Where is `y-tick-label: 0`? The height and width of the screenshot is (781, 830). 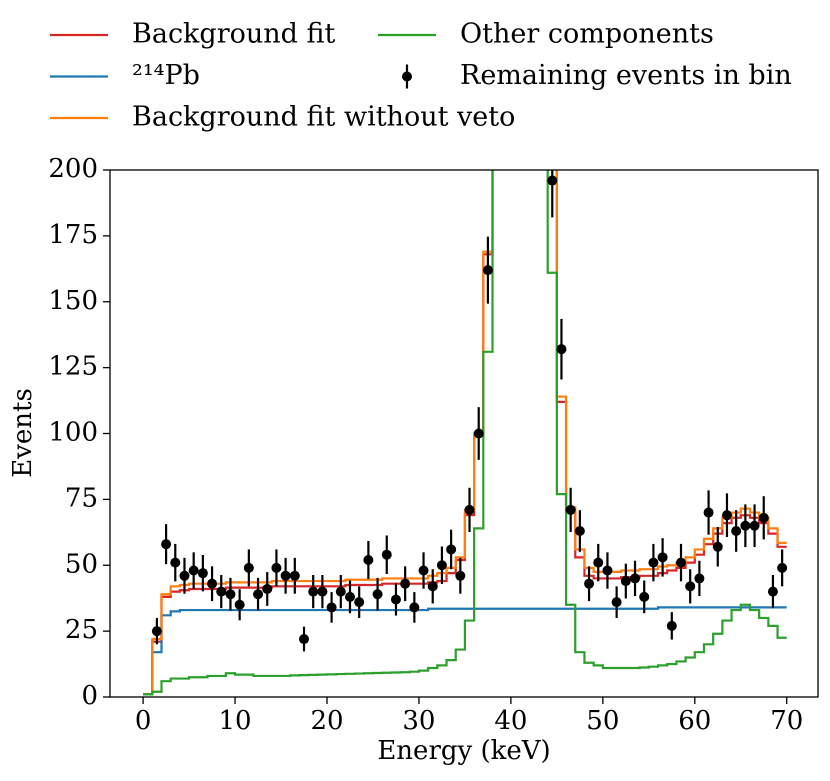
y-tick-label: 0 is located at coordinates (89, 696).